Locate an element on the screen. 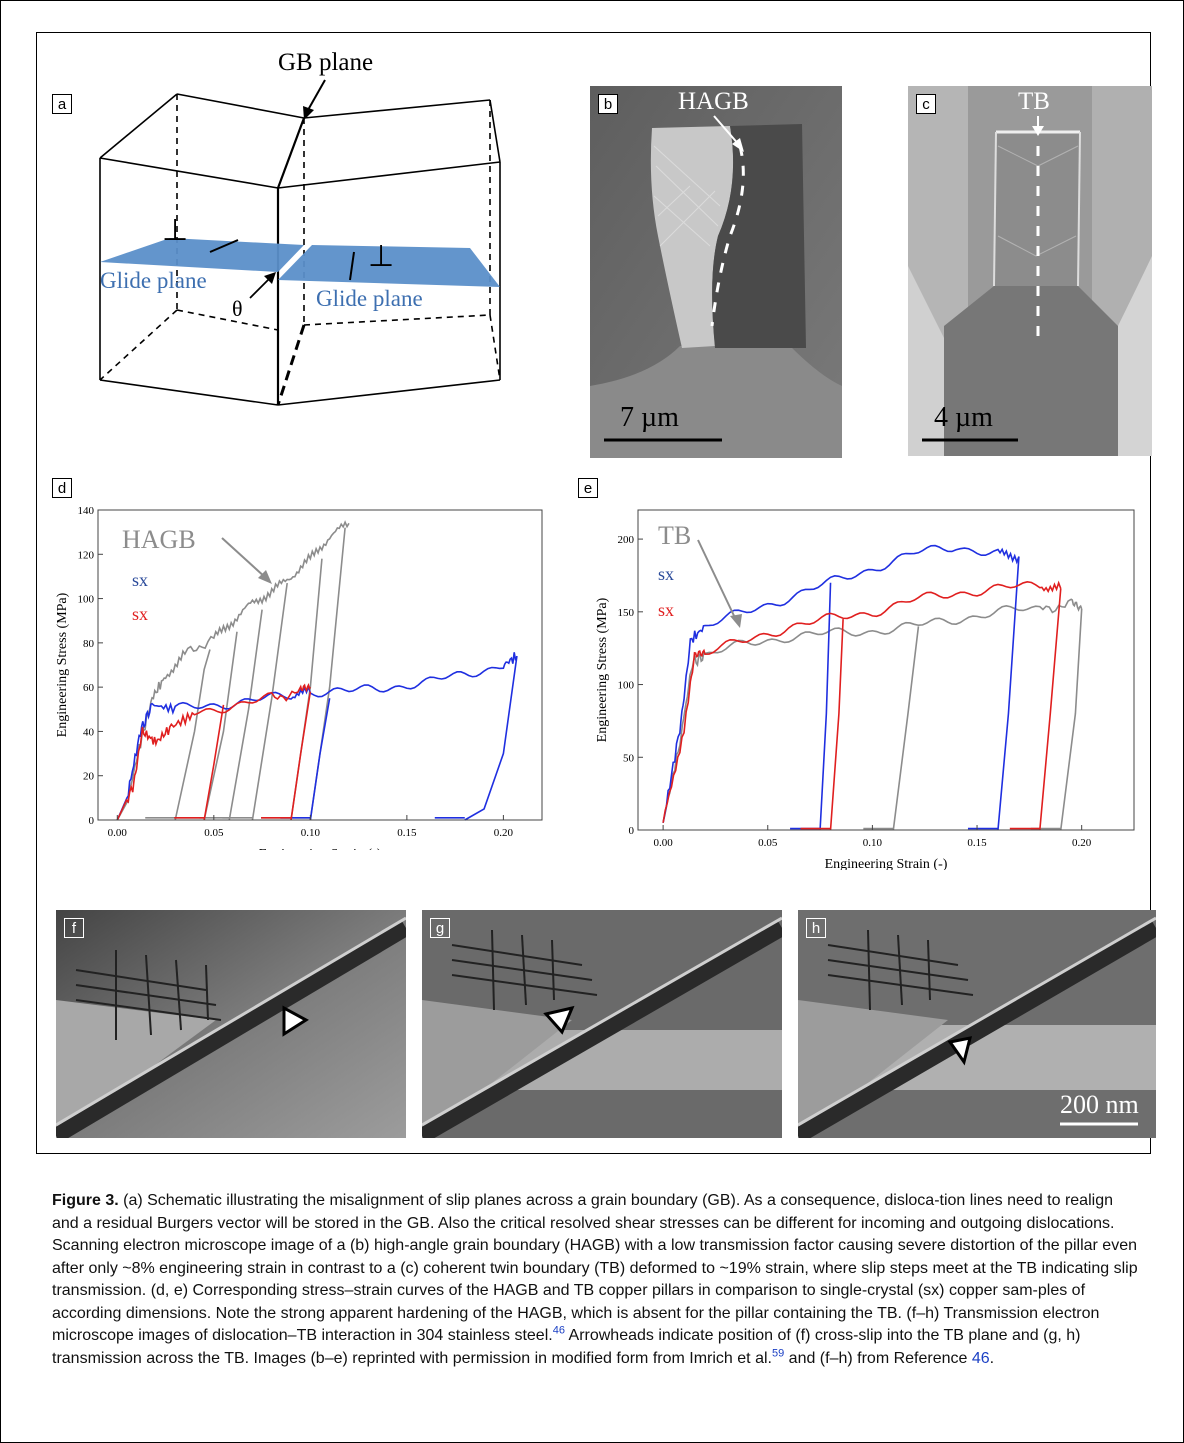 This screenshot has width=1184, height=1443. glide-plane-right is located at coordinates (389, 266).